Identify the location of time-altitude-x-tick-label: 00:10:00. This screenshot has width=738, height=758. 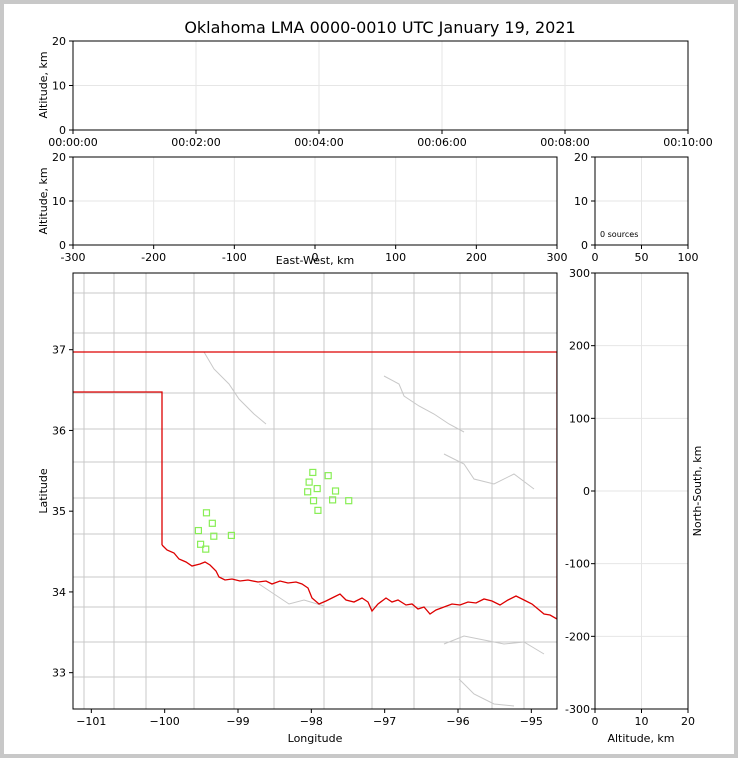
(687, 142).